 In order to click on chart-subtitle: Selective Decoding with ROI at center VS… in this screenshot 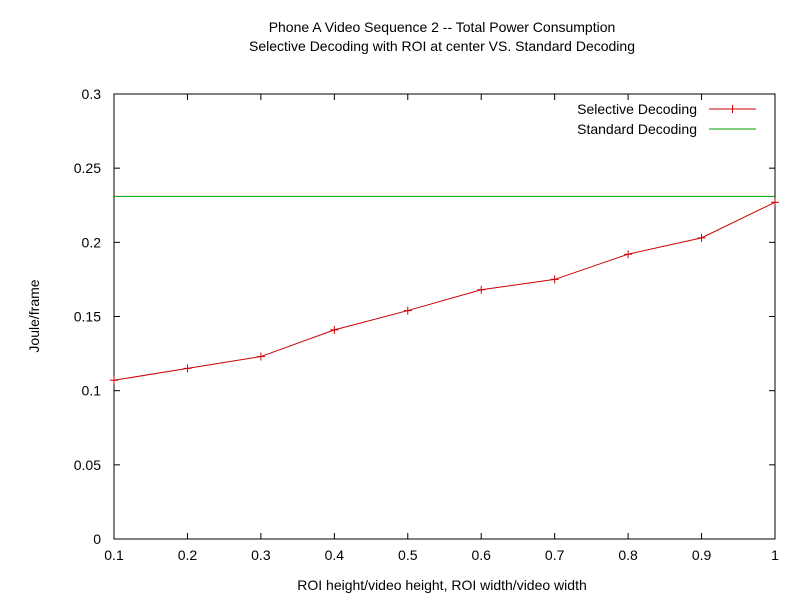, I will do `click(442, 46)`.